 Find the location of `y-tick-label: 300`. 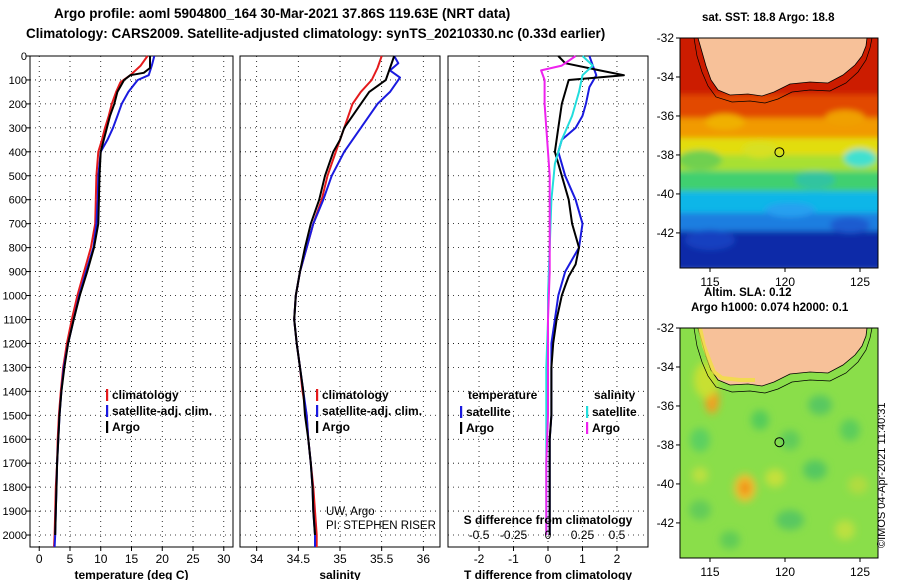

y-tick-label: 300 is located at coordinates (18, 129).